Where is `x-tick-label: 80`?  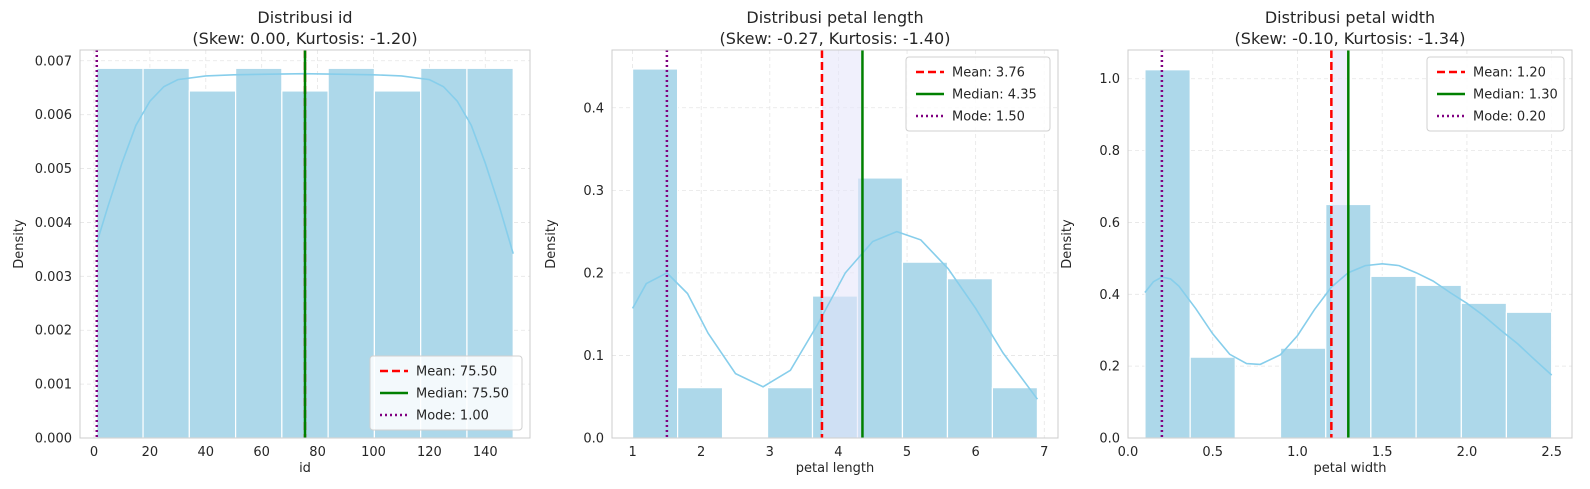 x-tick-label: 80 is located at coordinates (317, 452).